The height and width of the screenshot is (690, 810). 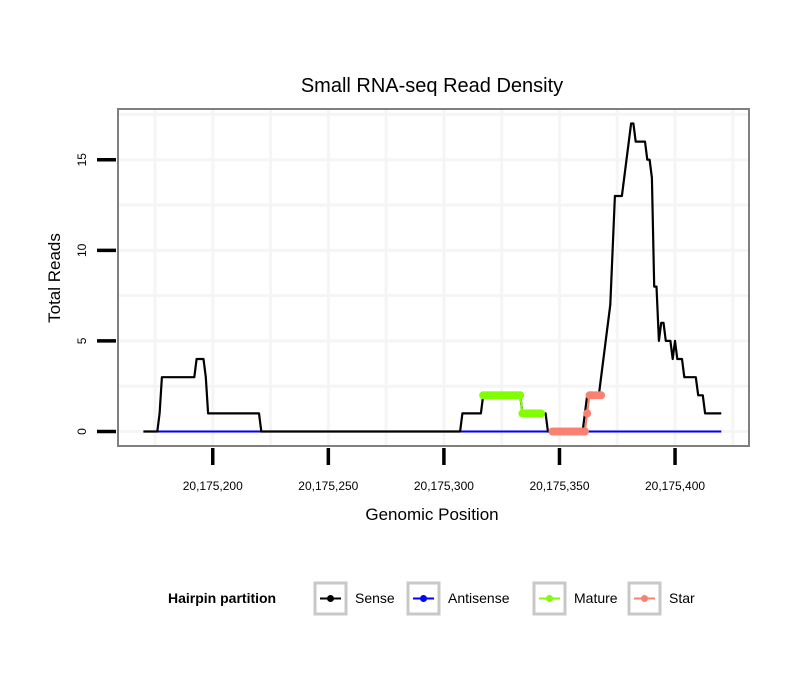 I want to click on legend-entry-sense: Sense, so click(x=354, y=598).